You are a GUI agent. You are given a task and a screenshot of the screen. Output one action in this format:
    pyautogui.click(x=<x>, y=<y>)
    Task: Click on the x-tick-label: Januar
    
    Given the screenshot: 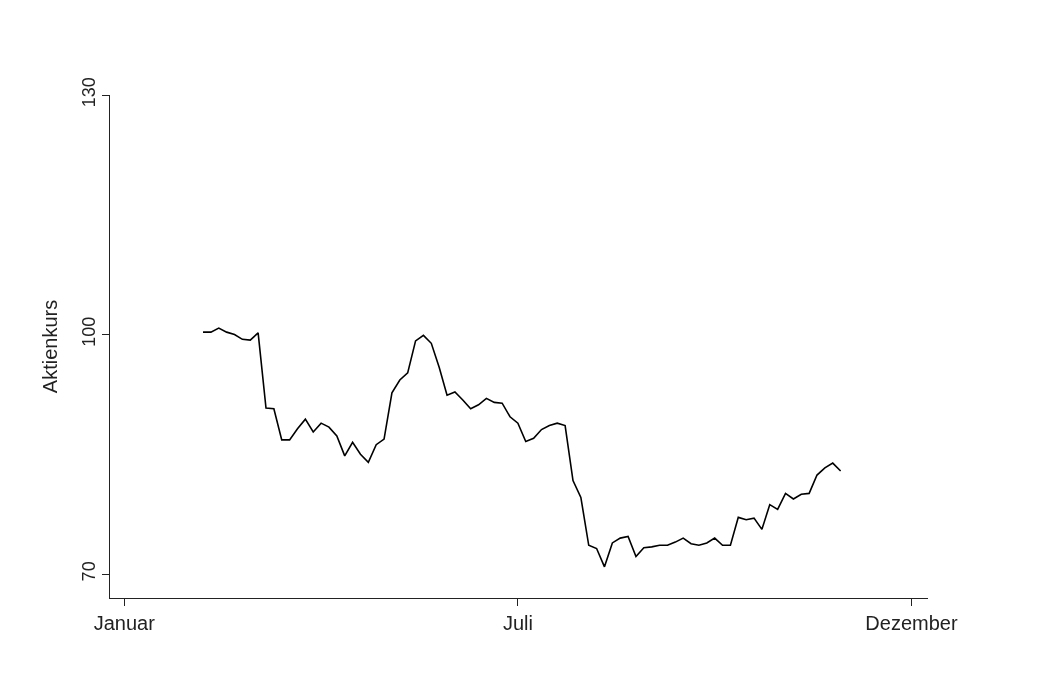 What is the action you would take?
    pyautogui.click(x=124, y=623)
    